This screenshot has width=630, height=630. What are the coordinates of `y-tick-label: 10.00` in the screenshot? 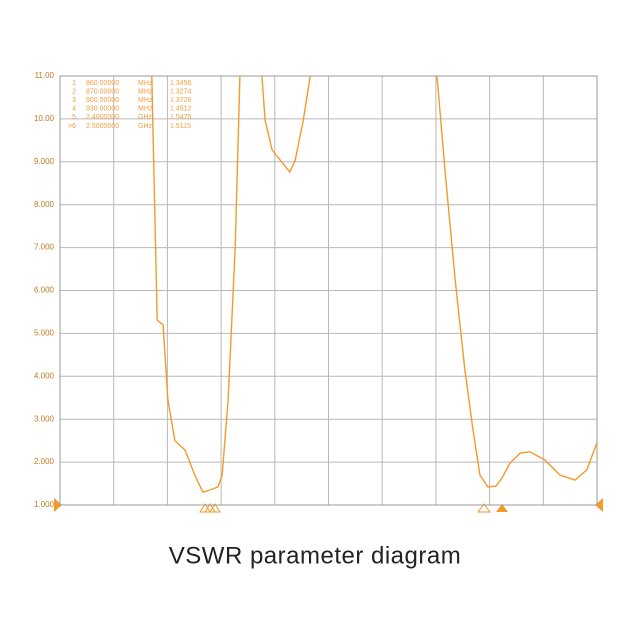 It's located at (44, 118).